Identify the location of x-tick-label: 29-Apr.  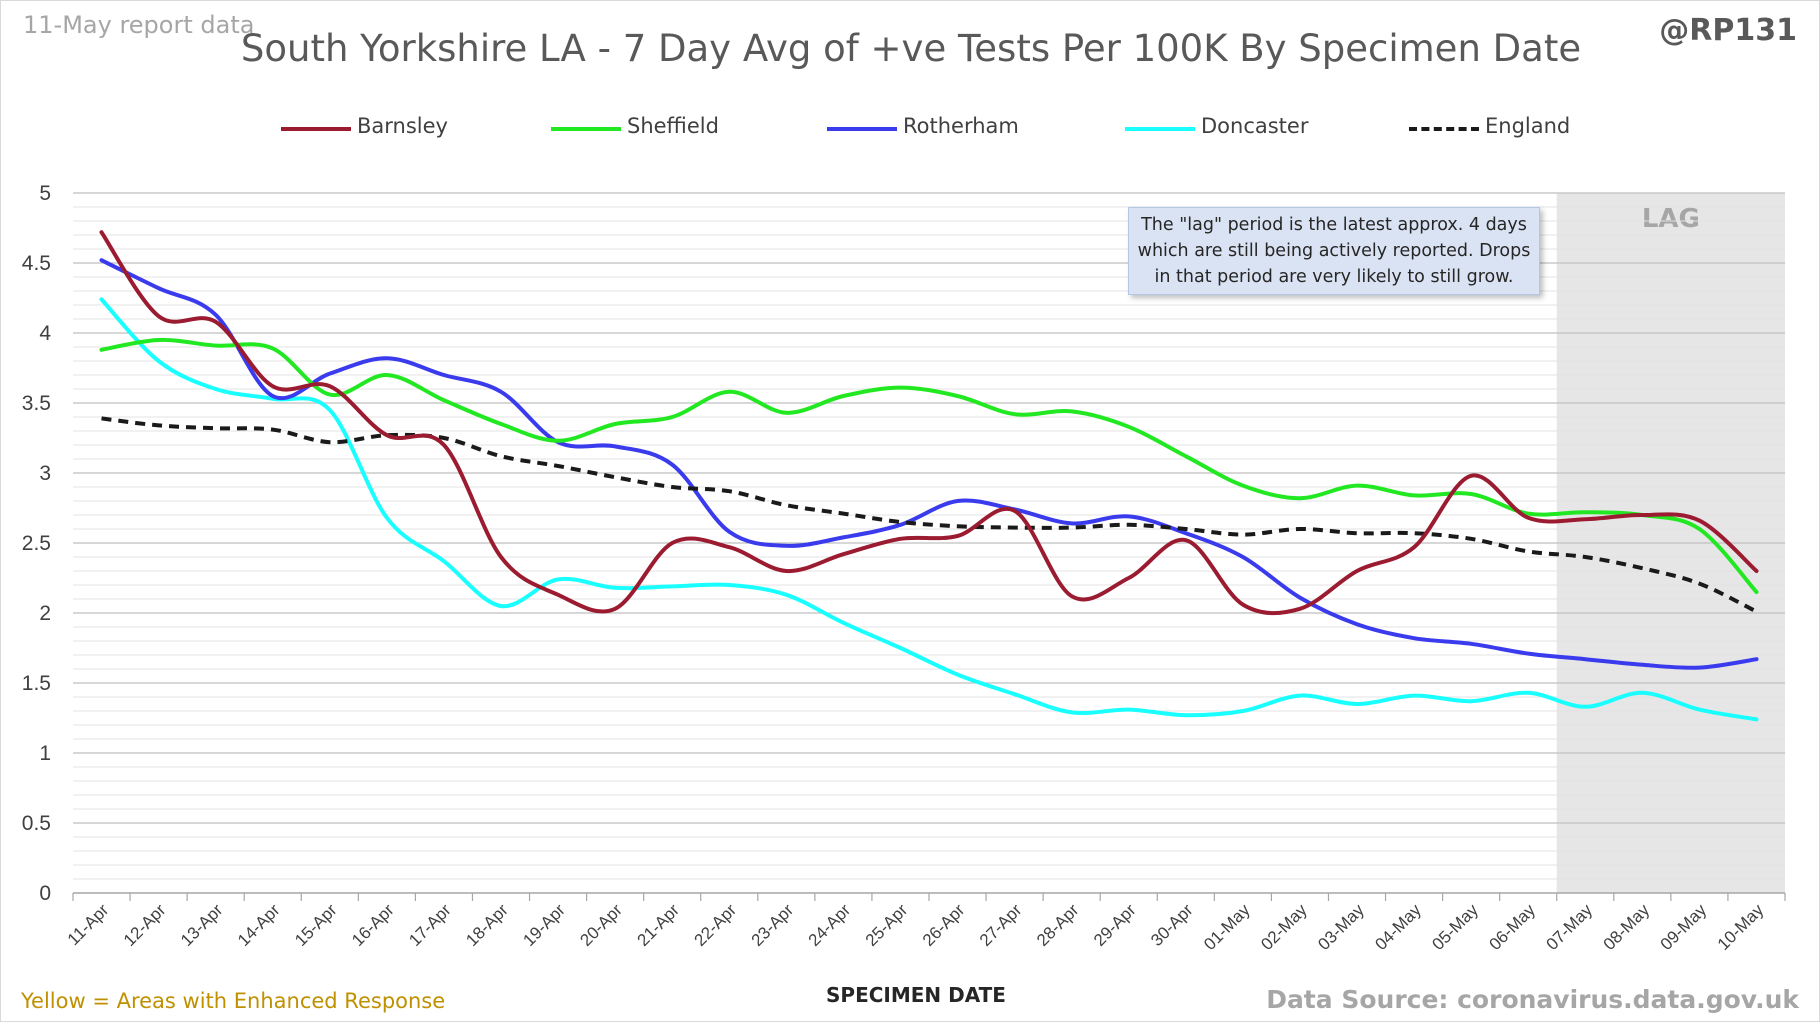
(1115, 925).